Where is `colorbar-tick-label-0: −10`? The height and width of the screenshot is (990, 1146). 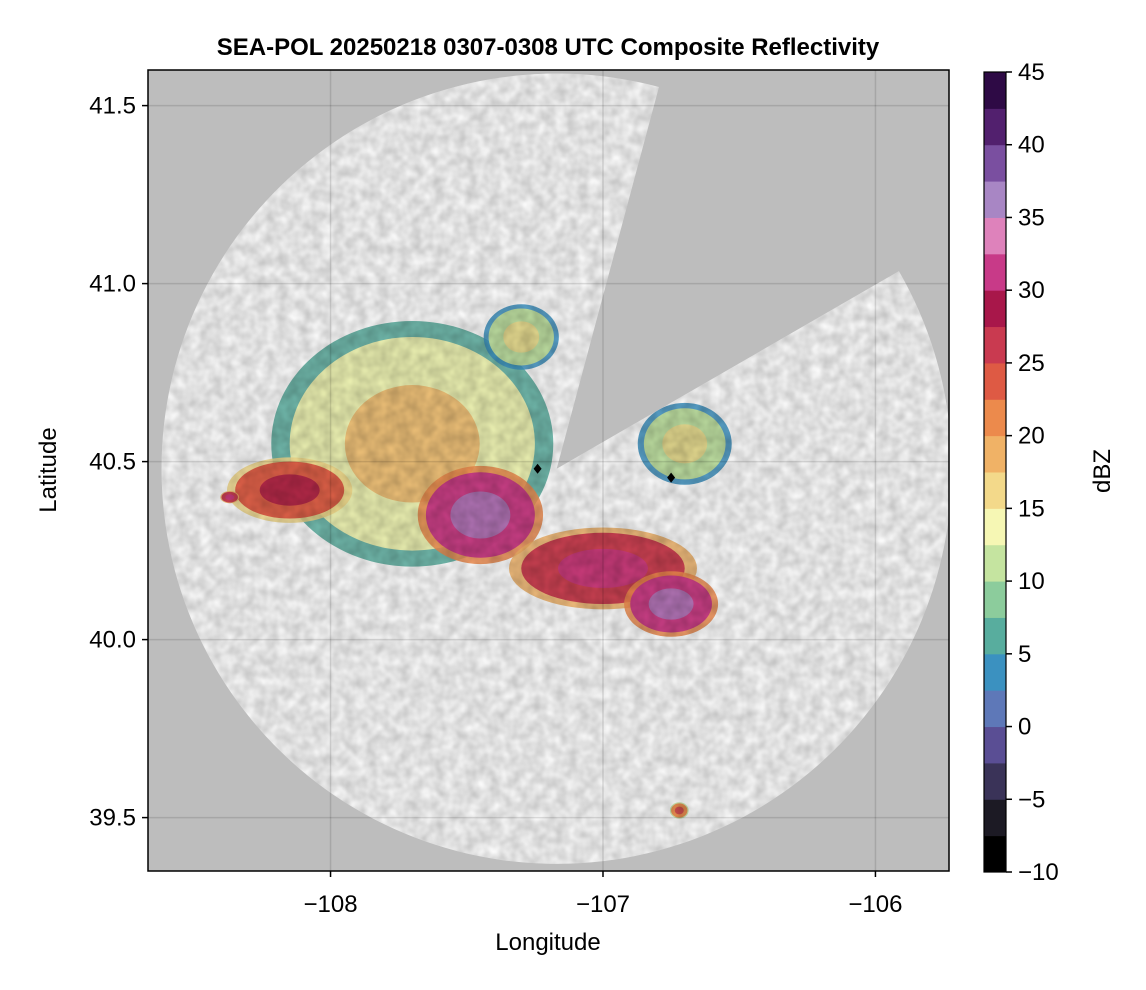 colorbar-tick-label-0: −10 is located at coordinates (1038, 872).